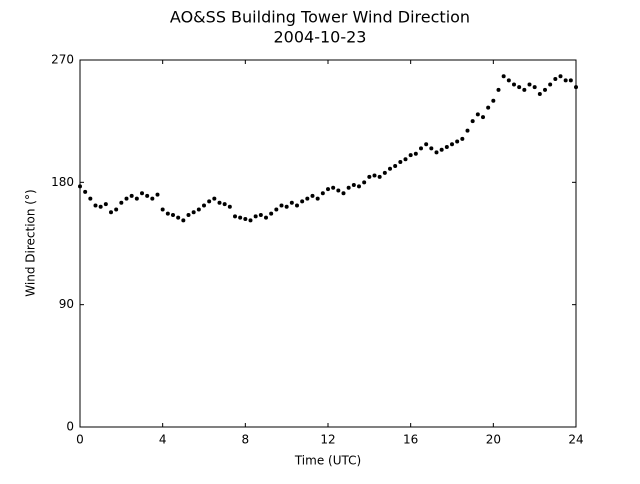 This screenshot has width=640, height=484. What do you see at coordinates (31, 242) in the screenshot?
I see `y-axis-label: Wind Direction (°)` at bounding box center [31, 242].